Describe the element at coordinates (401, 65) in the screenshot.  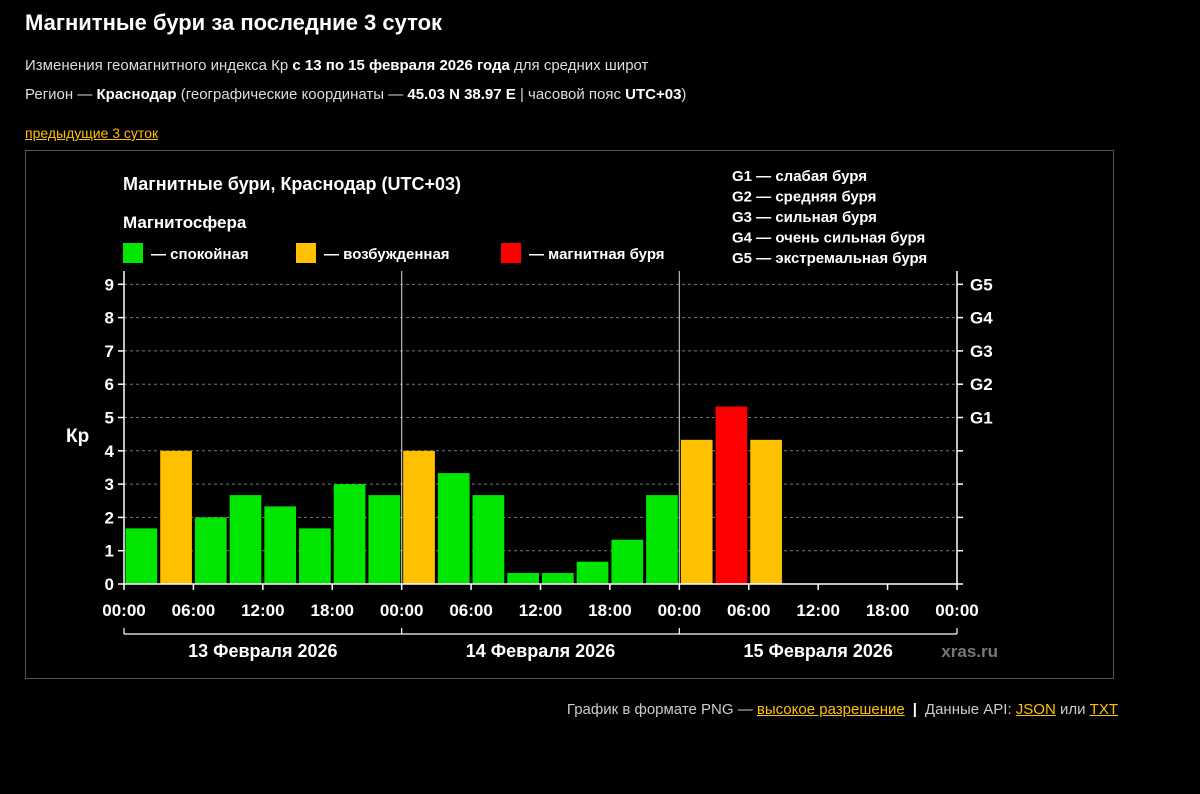
I see `subtitle-dates: с 13 по 15 февраля 2026 года` at that location.